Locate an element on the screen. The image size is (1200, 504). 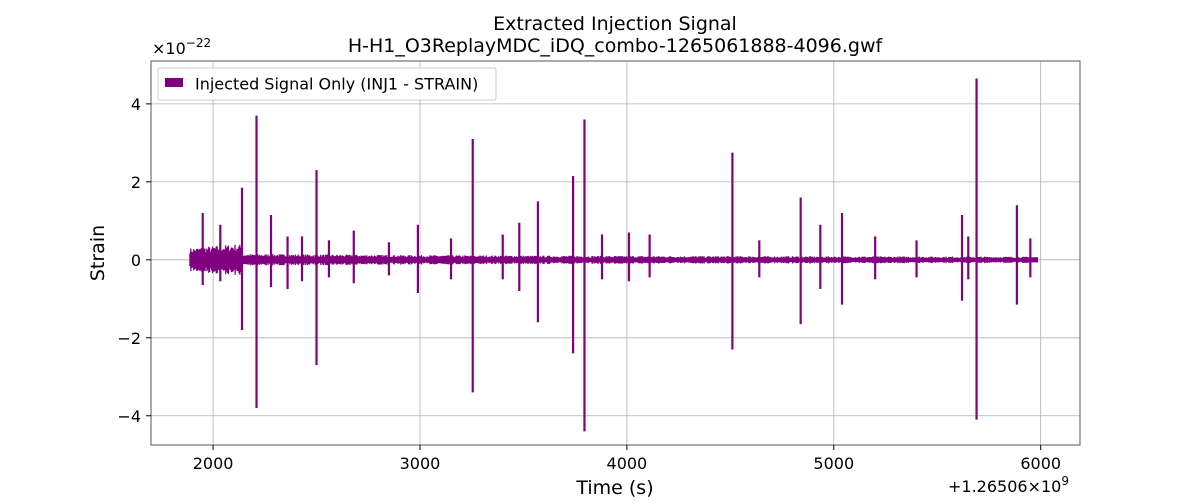
y-scale-multiplier: ×10⁻²² is located at coordinates (181, 47).